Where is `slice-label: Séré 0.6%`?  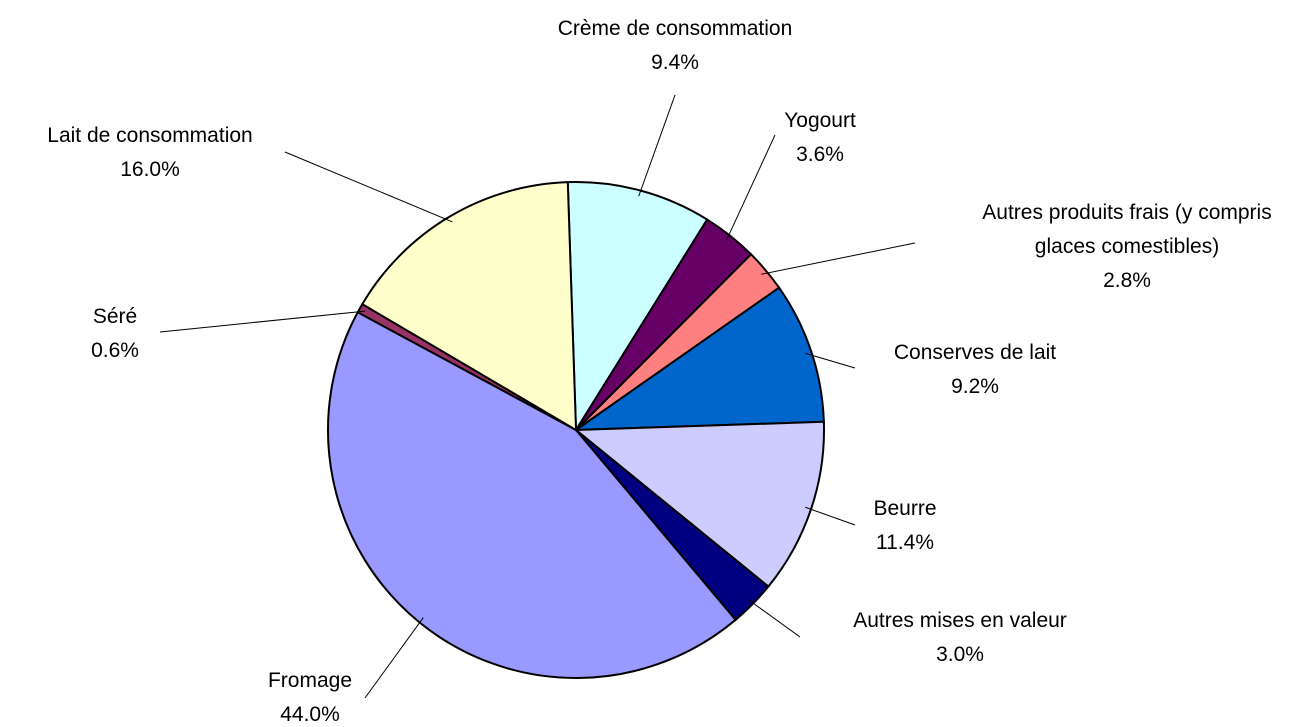 slice-label: Séré 0.6% is located at coordinates (115, 334).